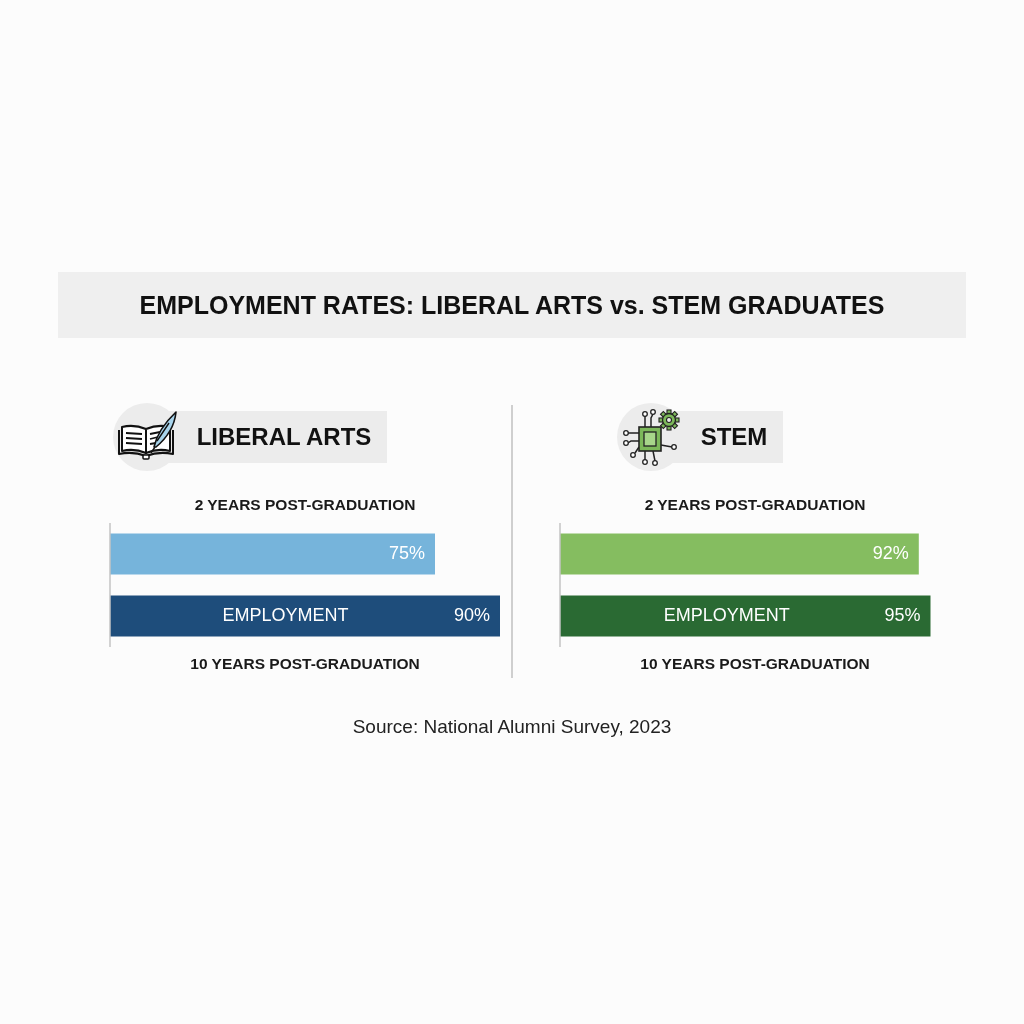 This screenshot has height=1024, width=1024. What do you see at coordinates (512, 305) in the screenshot?
I see `text: EMPLOYMENT RATES: LIBERAL ARTS vs. STEM GRADUATES` at bounding box center [512, 305].